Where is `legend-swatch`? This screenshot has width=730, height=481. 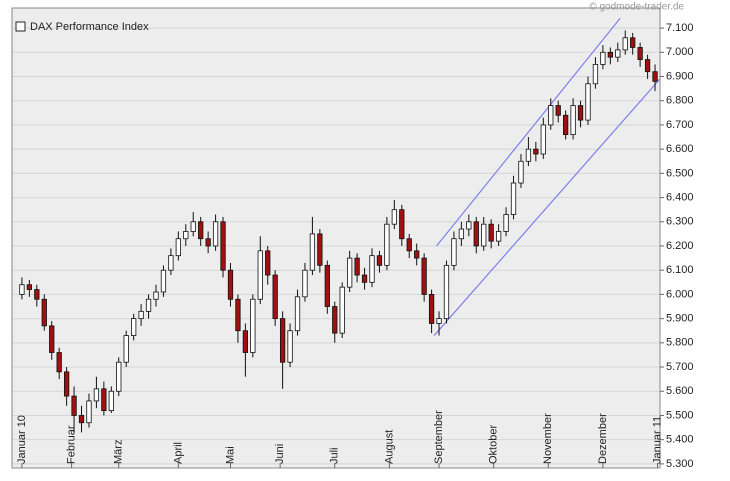 legend-swatch is located at coordinates (20, 26).